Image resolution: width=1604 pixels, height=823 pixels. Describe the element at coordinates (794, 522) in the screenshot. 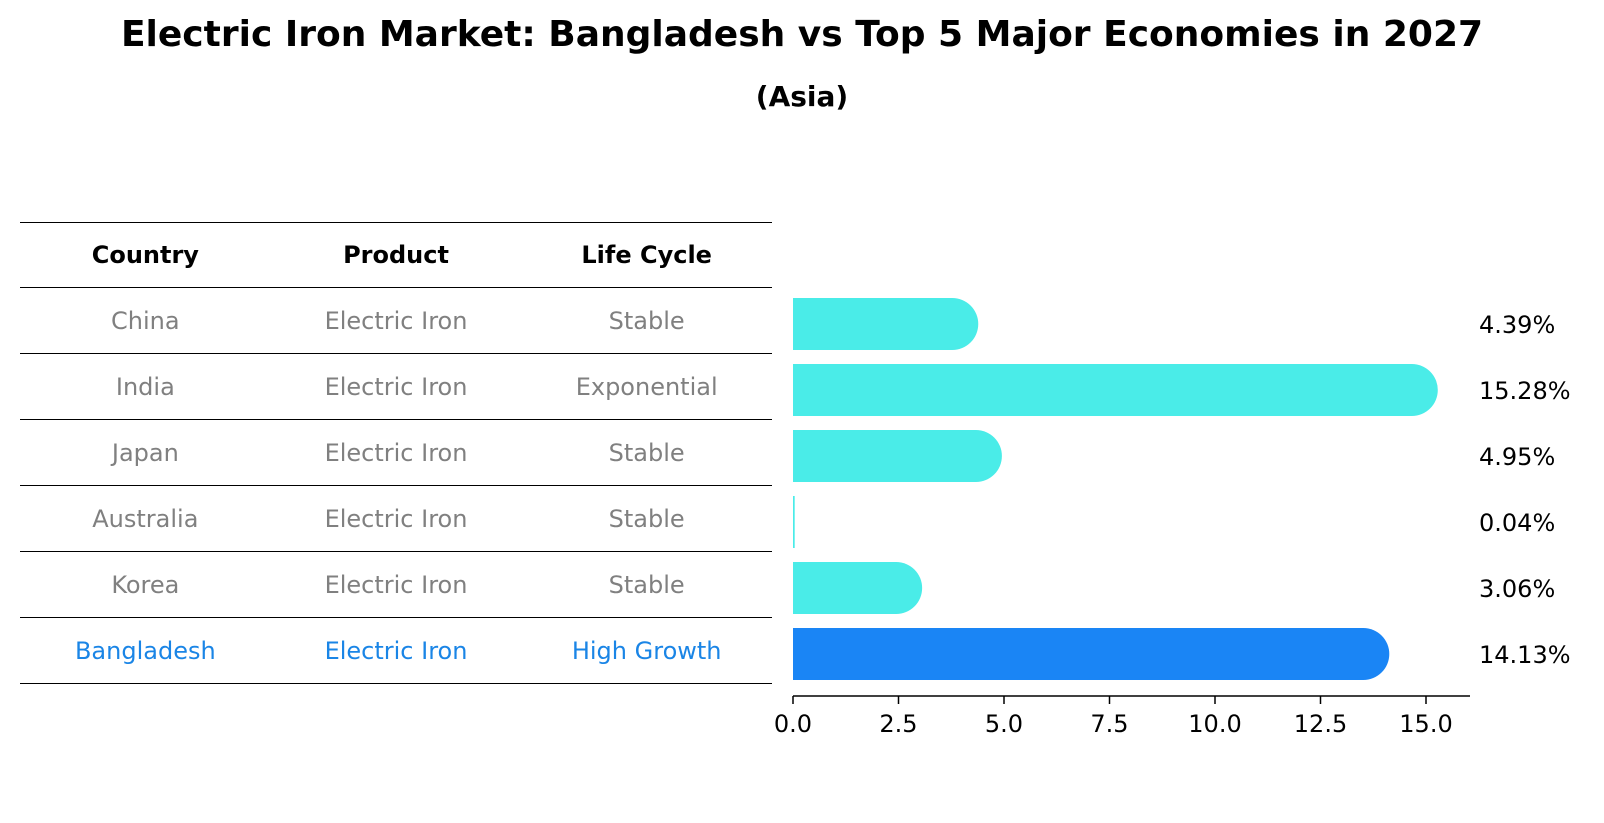

I see `bar-australia` at that location.